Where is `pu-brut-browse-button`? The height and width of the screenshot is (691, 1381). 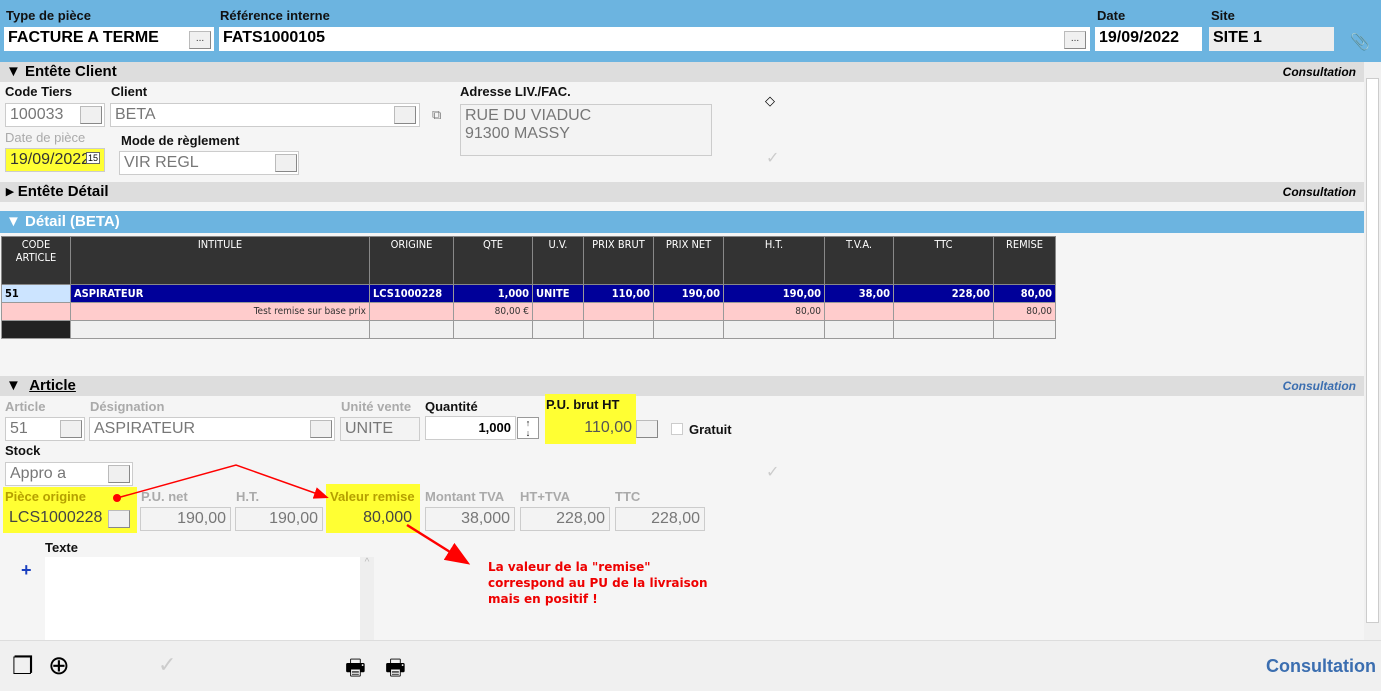
pu-brut-browse-button is located at coordinates (647, 429).